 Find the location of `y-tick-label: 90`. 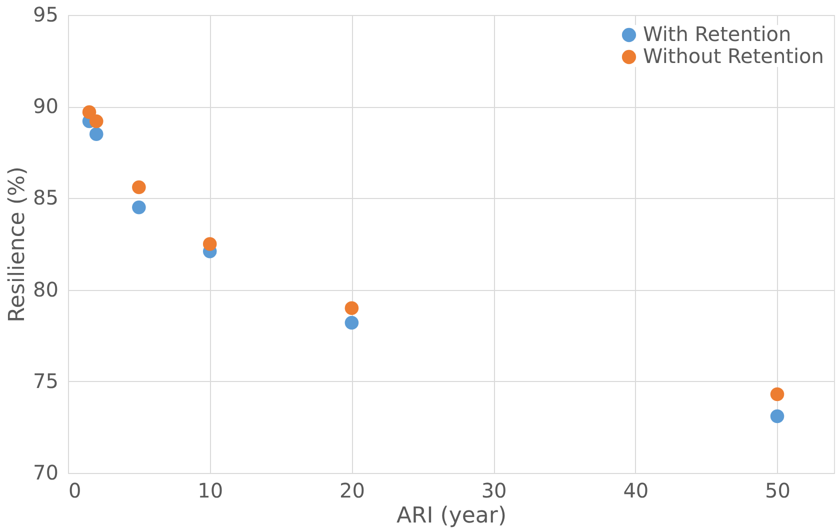

y-tick-label: 90 is located at coordinates (45, 106).